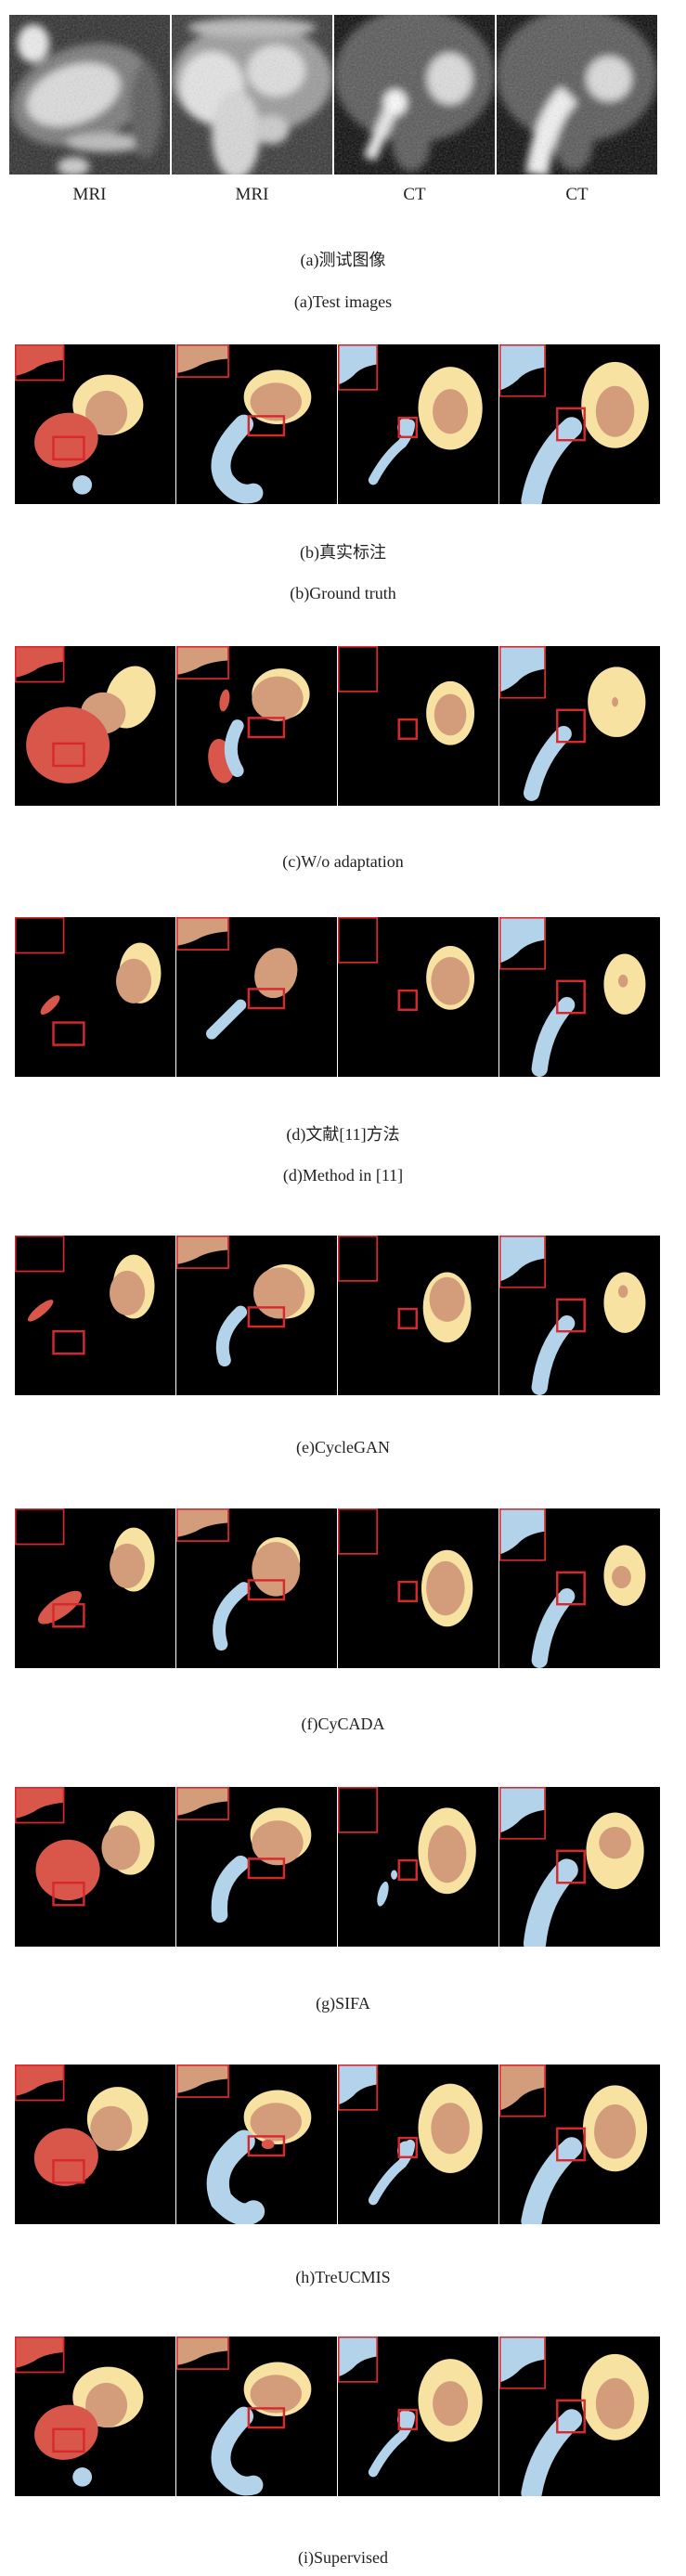 This screenshot has width=686, height=2576. I want to click on caption-en: (c)W/o adaptation, so click(343, 861).